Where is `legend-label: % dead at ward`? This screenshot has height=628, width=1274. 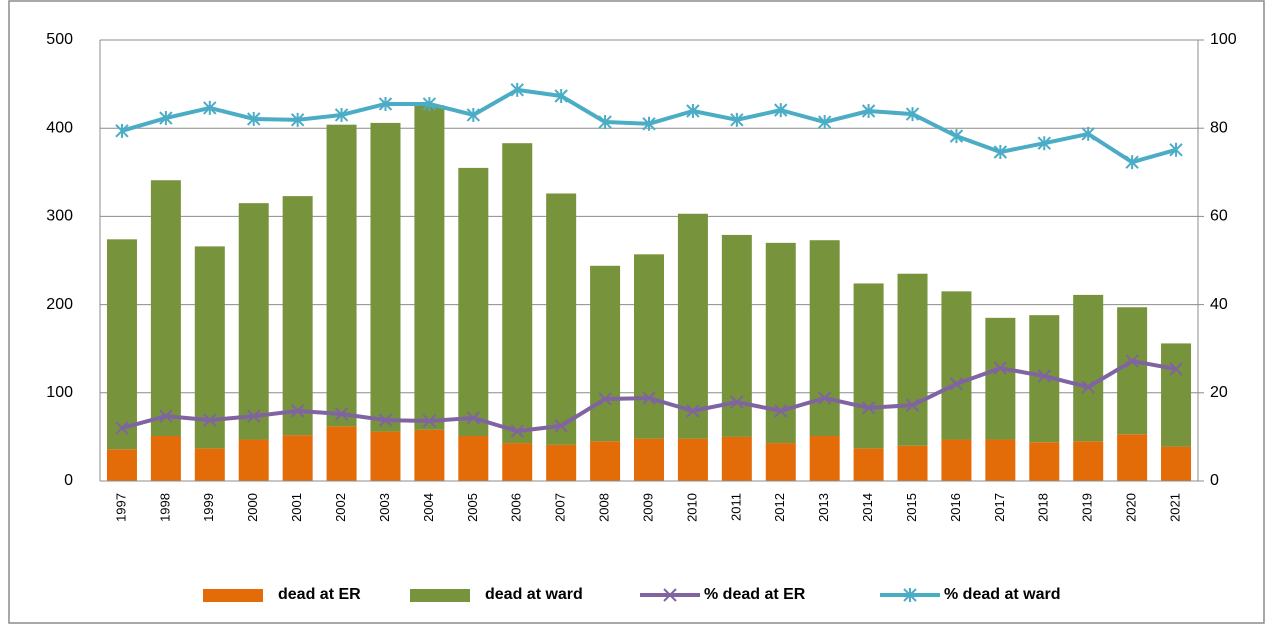
legend-label: % dead at ward is located at coordinates (1002, 594).